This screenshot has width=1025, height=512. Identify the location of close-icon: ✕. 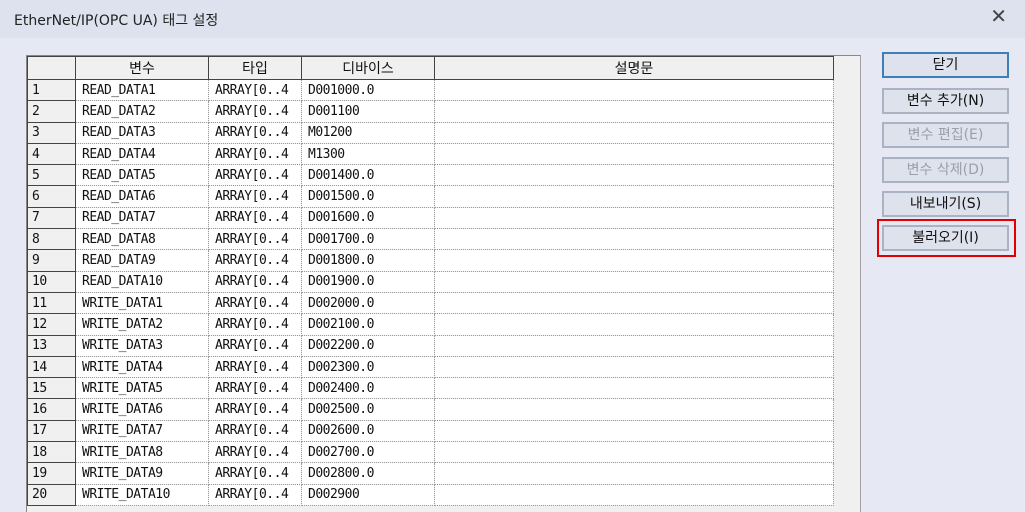
(998, 16).